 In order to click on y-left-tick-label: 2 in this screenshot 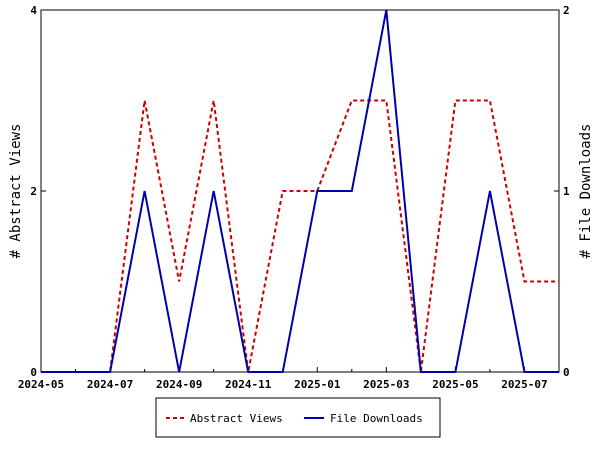, I will do `click(33, 191)`.